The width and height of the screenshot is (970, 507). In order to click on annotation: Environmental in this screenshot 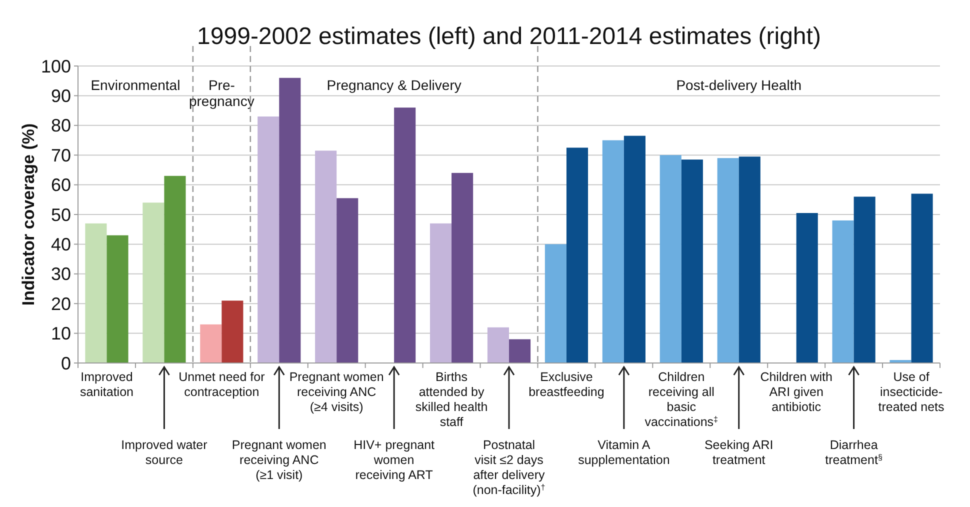, I will do `click(135, 85)`.